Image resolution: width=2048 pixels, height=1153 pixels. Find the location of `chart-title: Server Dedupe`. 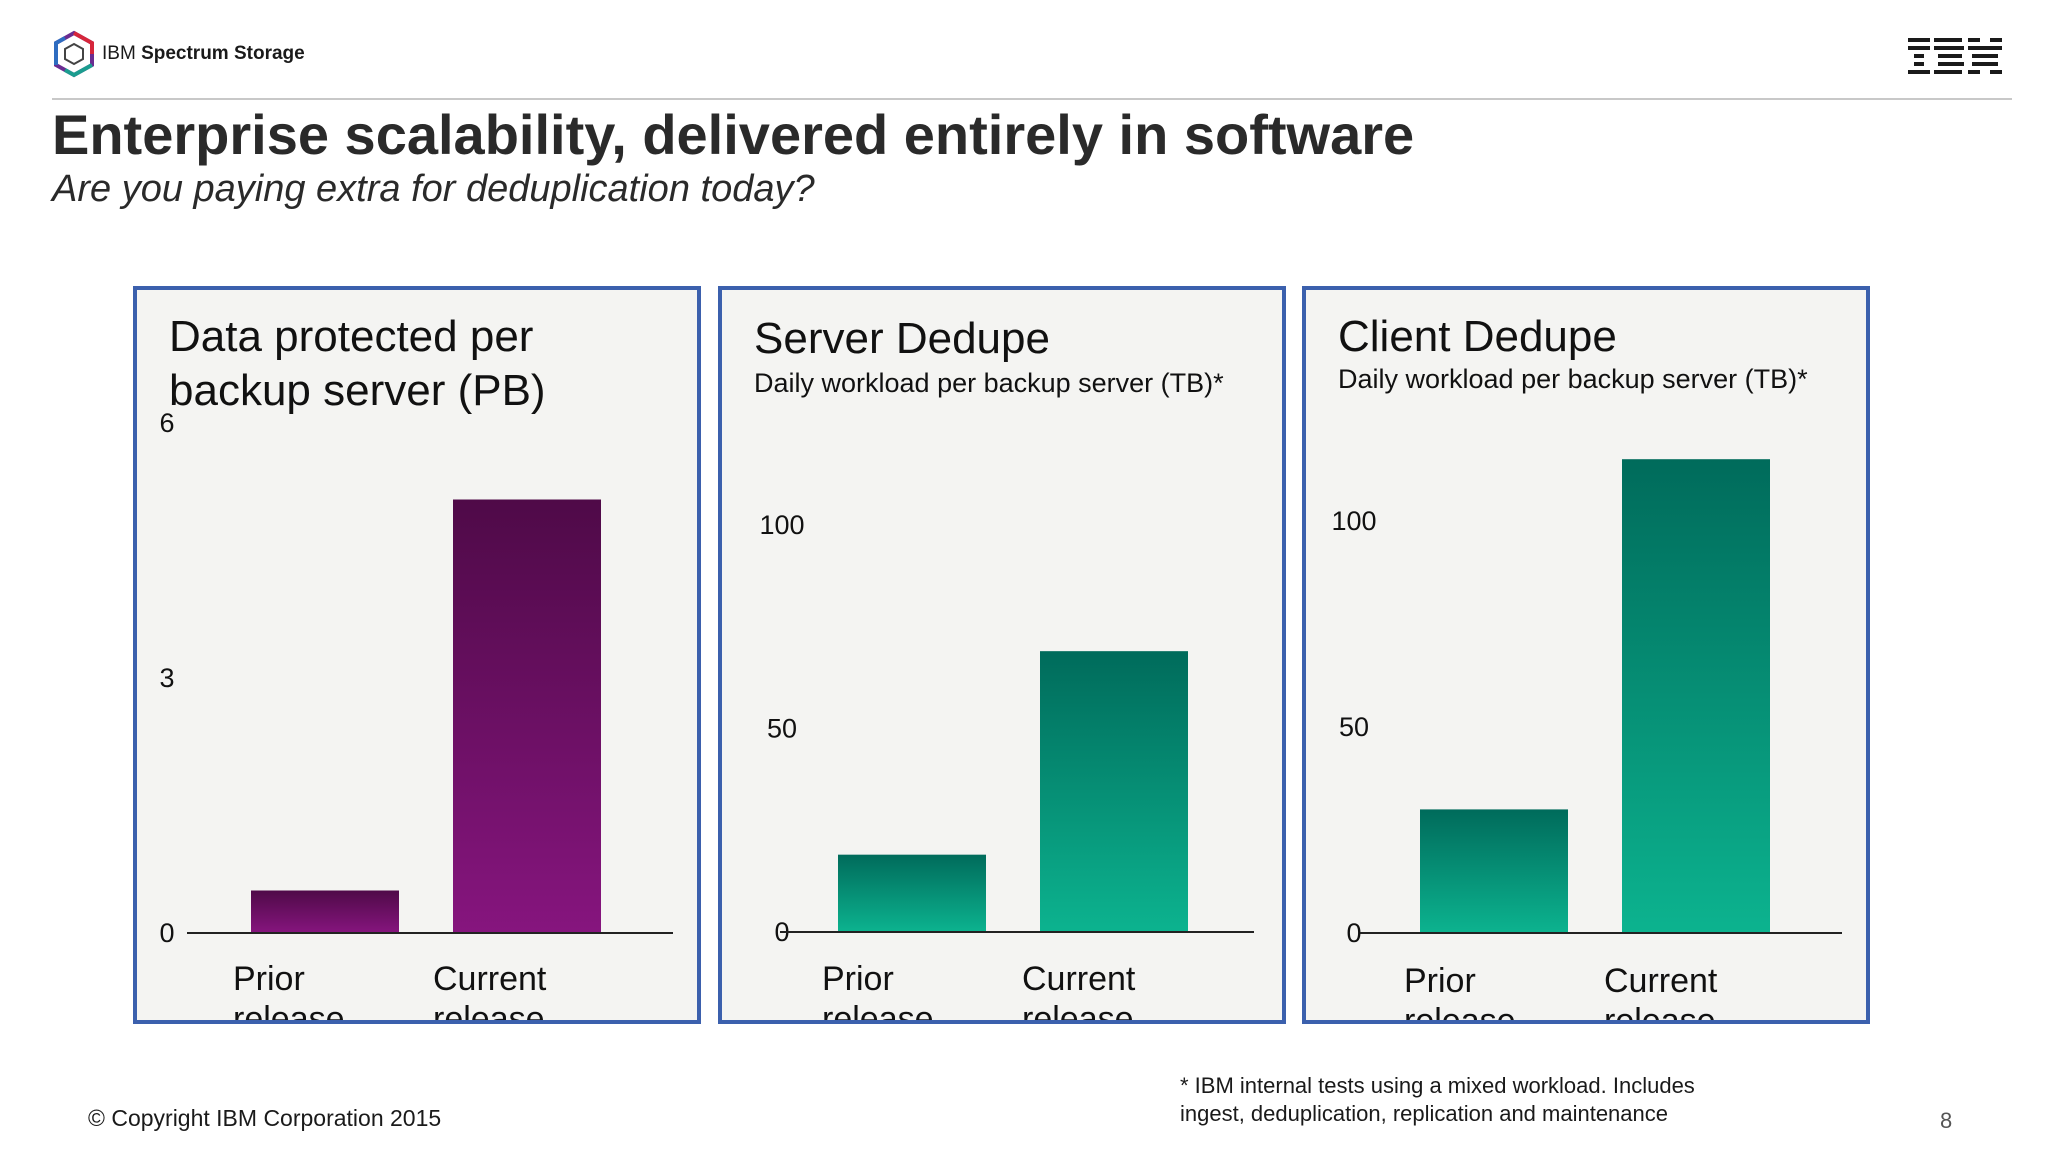

chart-title: Server Dedupe is located at coordinates (902, 338).